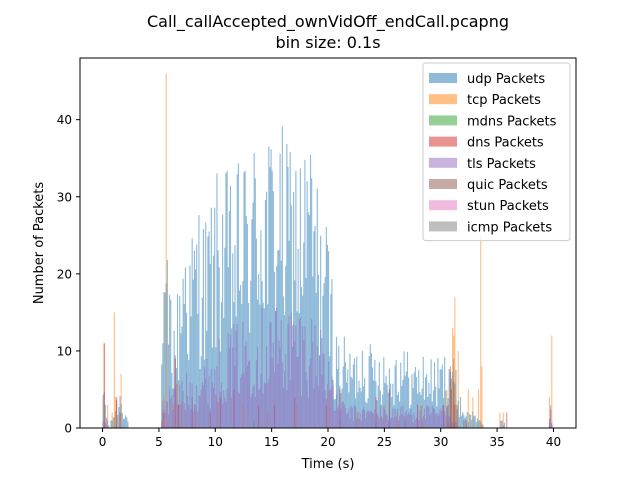 Image resolution: width=640 pixels, height=480 pixels. Describe the element at coordinates (508, 206) in the screenshot. I see `legend-label: stun Packets` at that location.